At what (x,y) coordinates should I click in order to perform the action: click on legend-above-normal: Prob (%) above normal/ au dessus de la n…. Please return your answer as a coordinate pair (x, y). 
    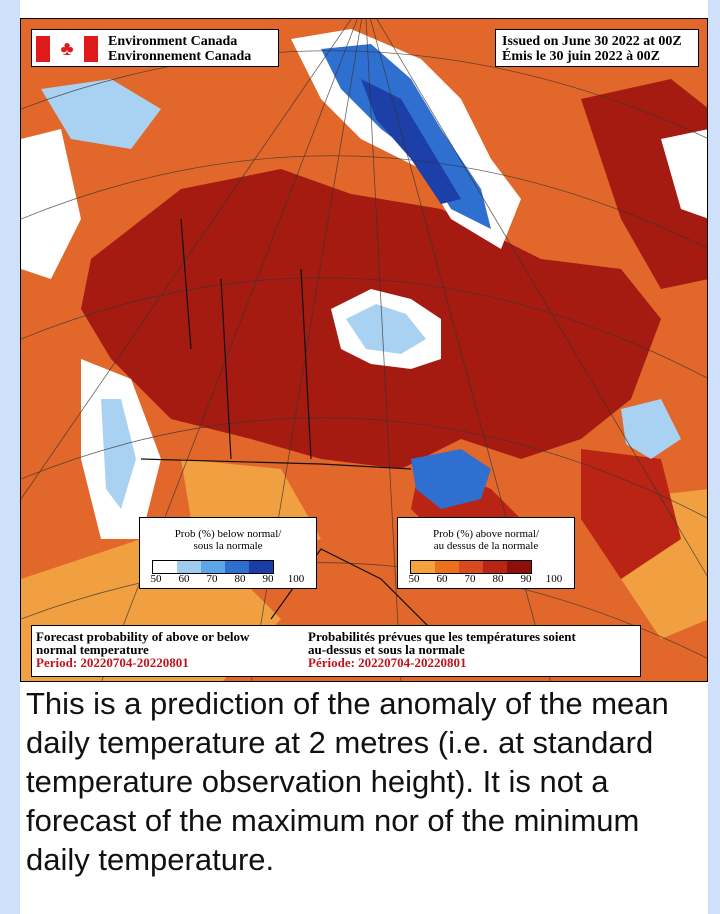
    Looking at the image, I should click on (486, 553).